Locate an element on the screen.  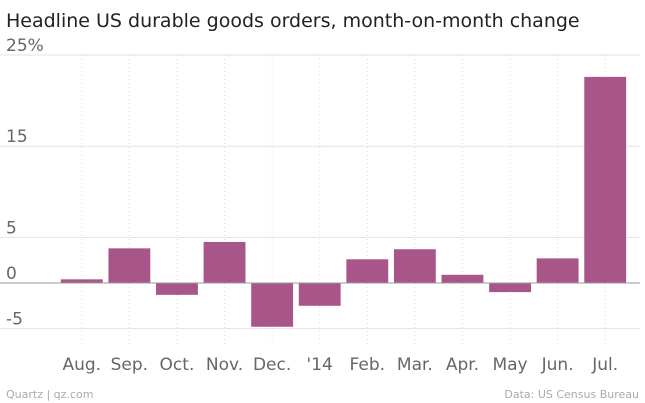
y-tick-label: 25% is located at coordinates (25, 46).